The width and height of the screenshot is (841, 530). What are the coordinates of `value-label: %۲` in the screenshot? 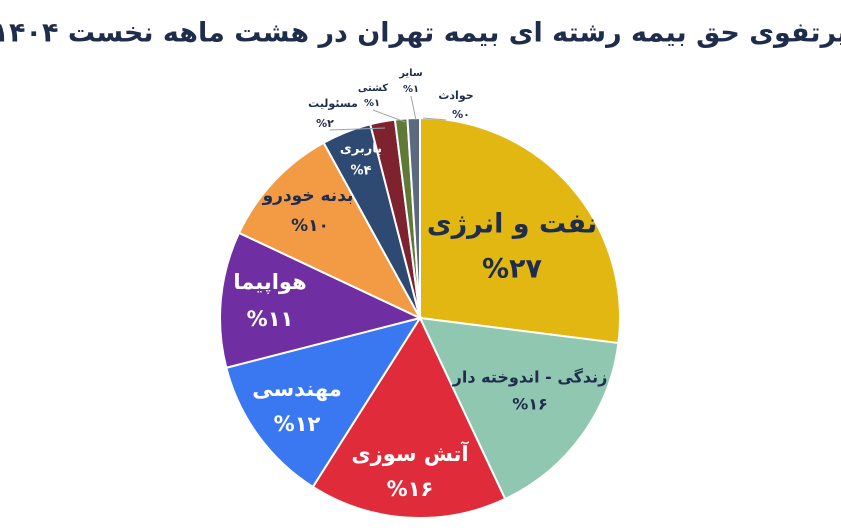 It's located at (325, 123).